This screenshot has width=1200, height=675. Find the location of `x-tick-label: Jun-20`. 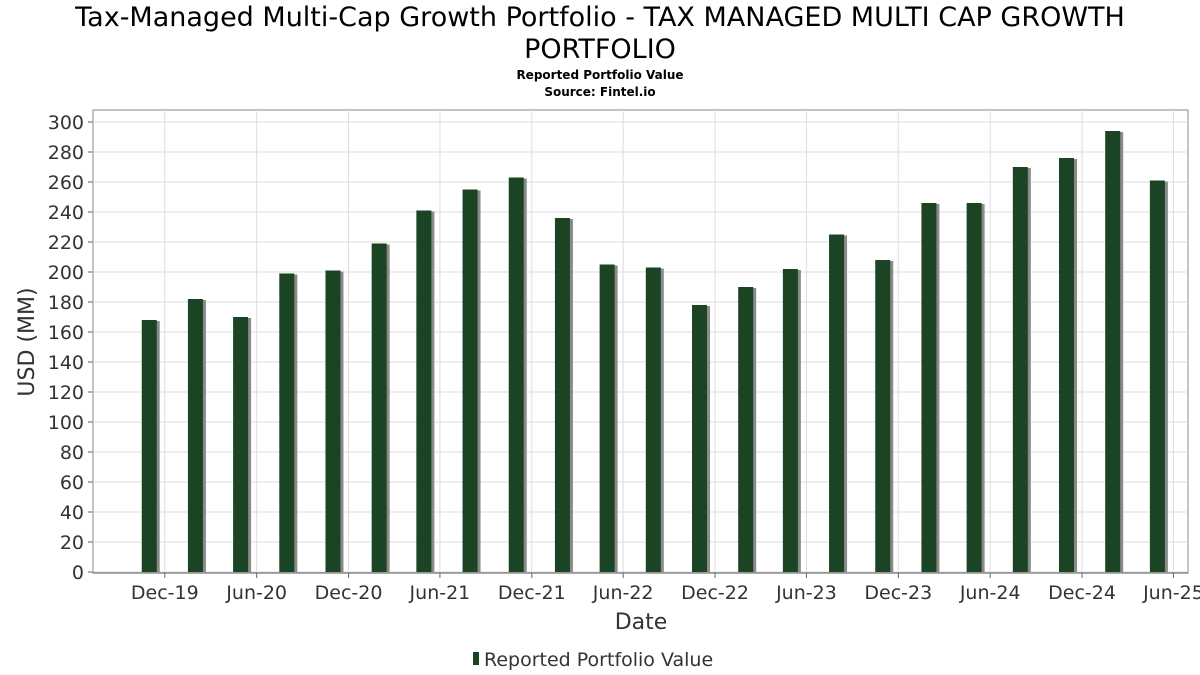

x-tick-label: Jun-20 is located at coordinates (256, 593).